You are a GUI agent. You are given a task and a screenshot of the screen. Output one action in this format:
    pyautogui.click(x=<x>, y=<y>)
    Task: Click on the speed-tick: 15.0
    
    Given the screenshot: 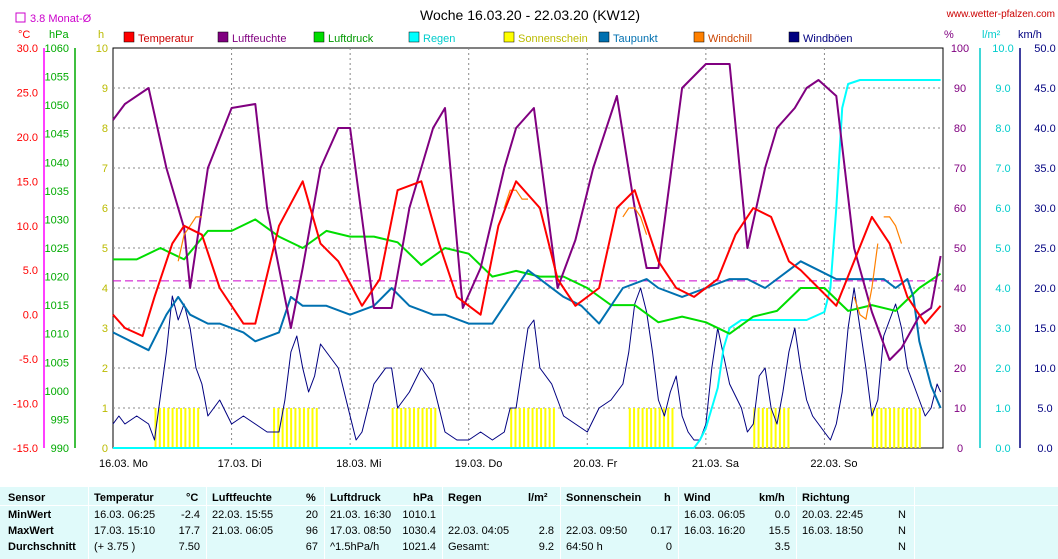 What is the action you would take?
    pyautogui.click(x=1044, y=329)
    